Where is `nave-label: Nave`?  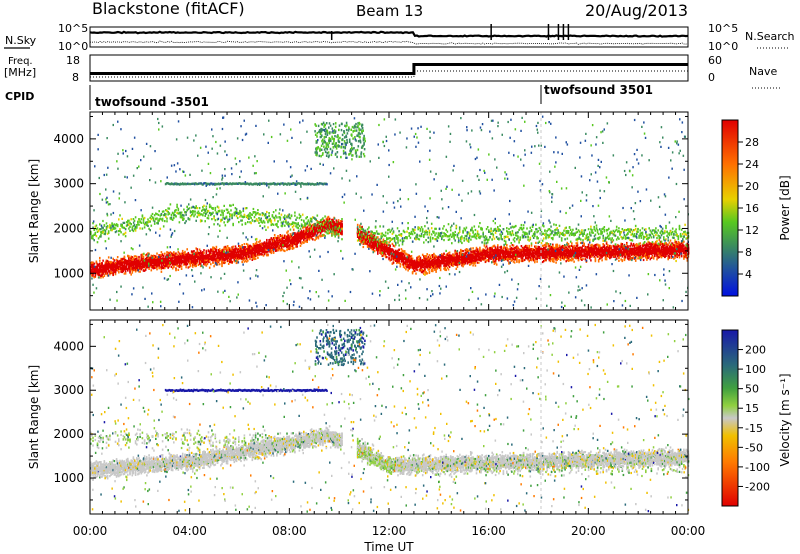
nave-label: Nave is located at coordinates (763, 71).